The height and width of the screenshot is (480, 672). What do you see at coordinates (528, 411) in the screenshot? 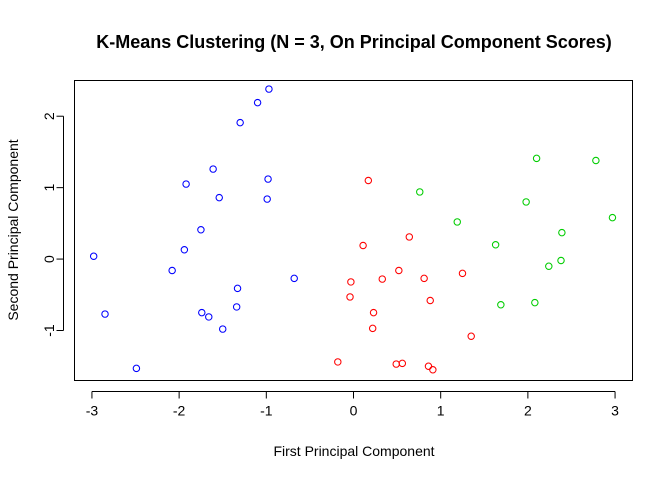
I see `x-tick-label-5: 2` at bounding box center [528, 411].